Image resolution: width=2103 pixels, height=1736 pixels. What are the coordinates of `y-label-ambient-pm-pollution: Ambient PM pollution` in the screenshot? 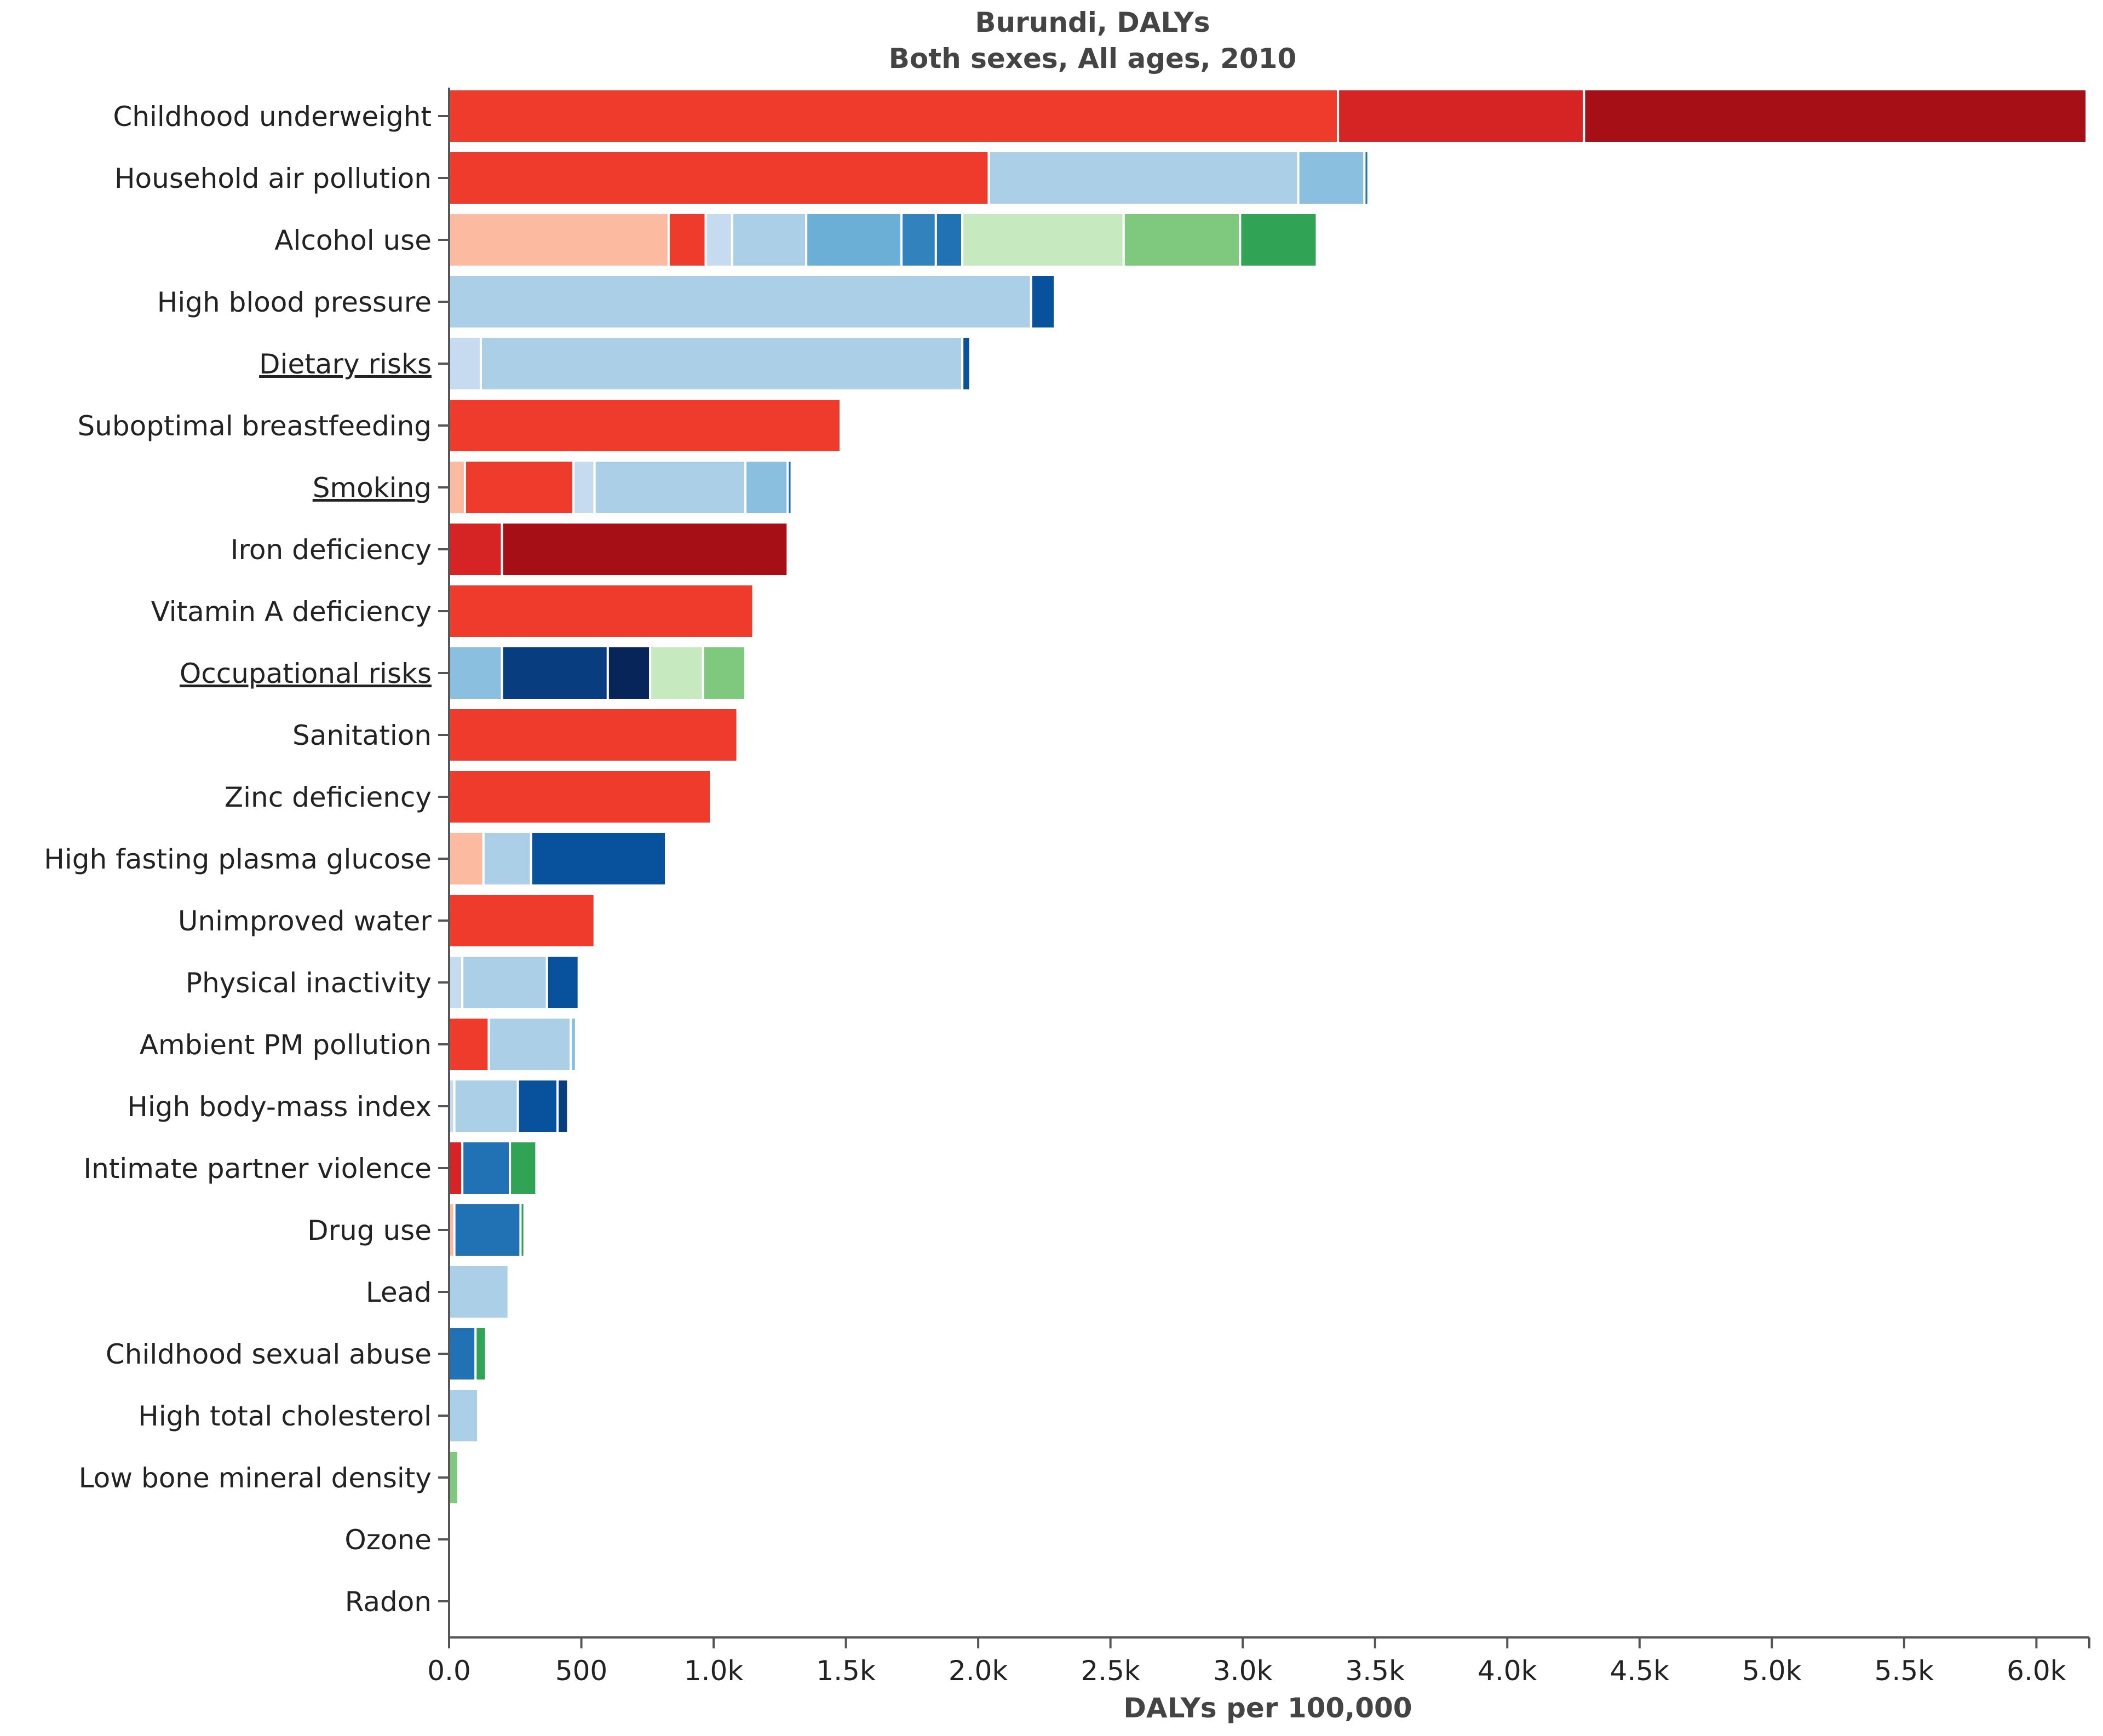 It's located at (286, 1045).